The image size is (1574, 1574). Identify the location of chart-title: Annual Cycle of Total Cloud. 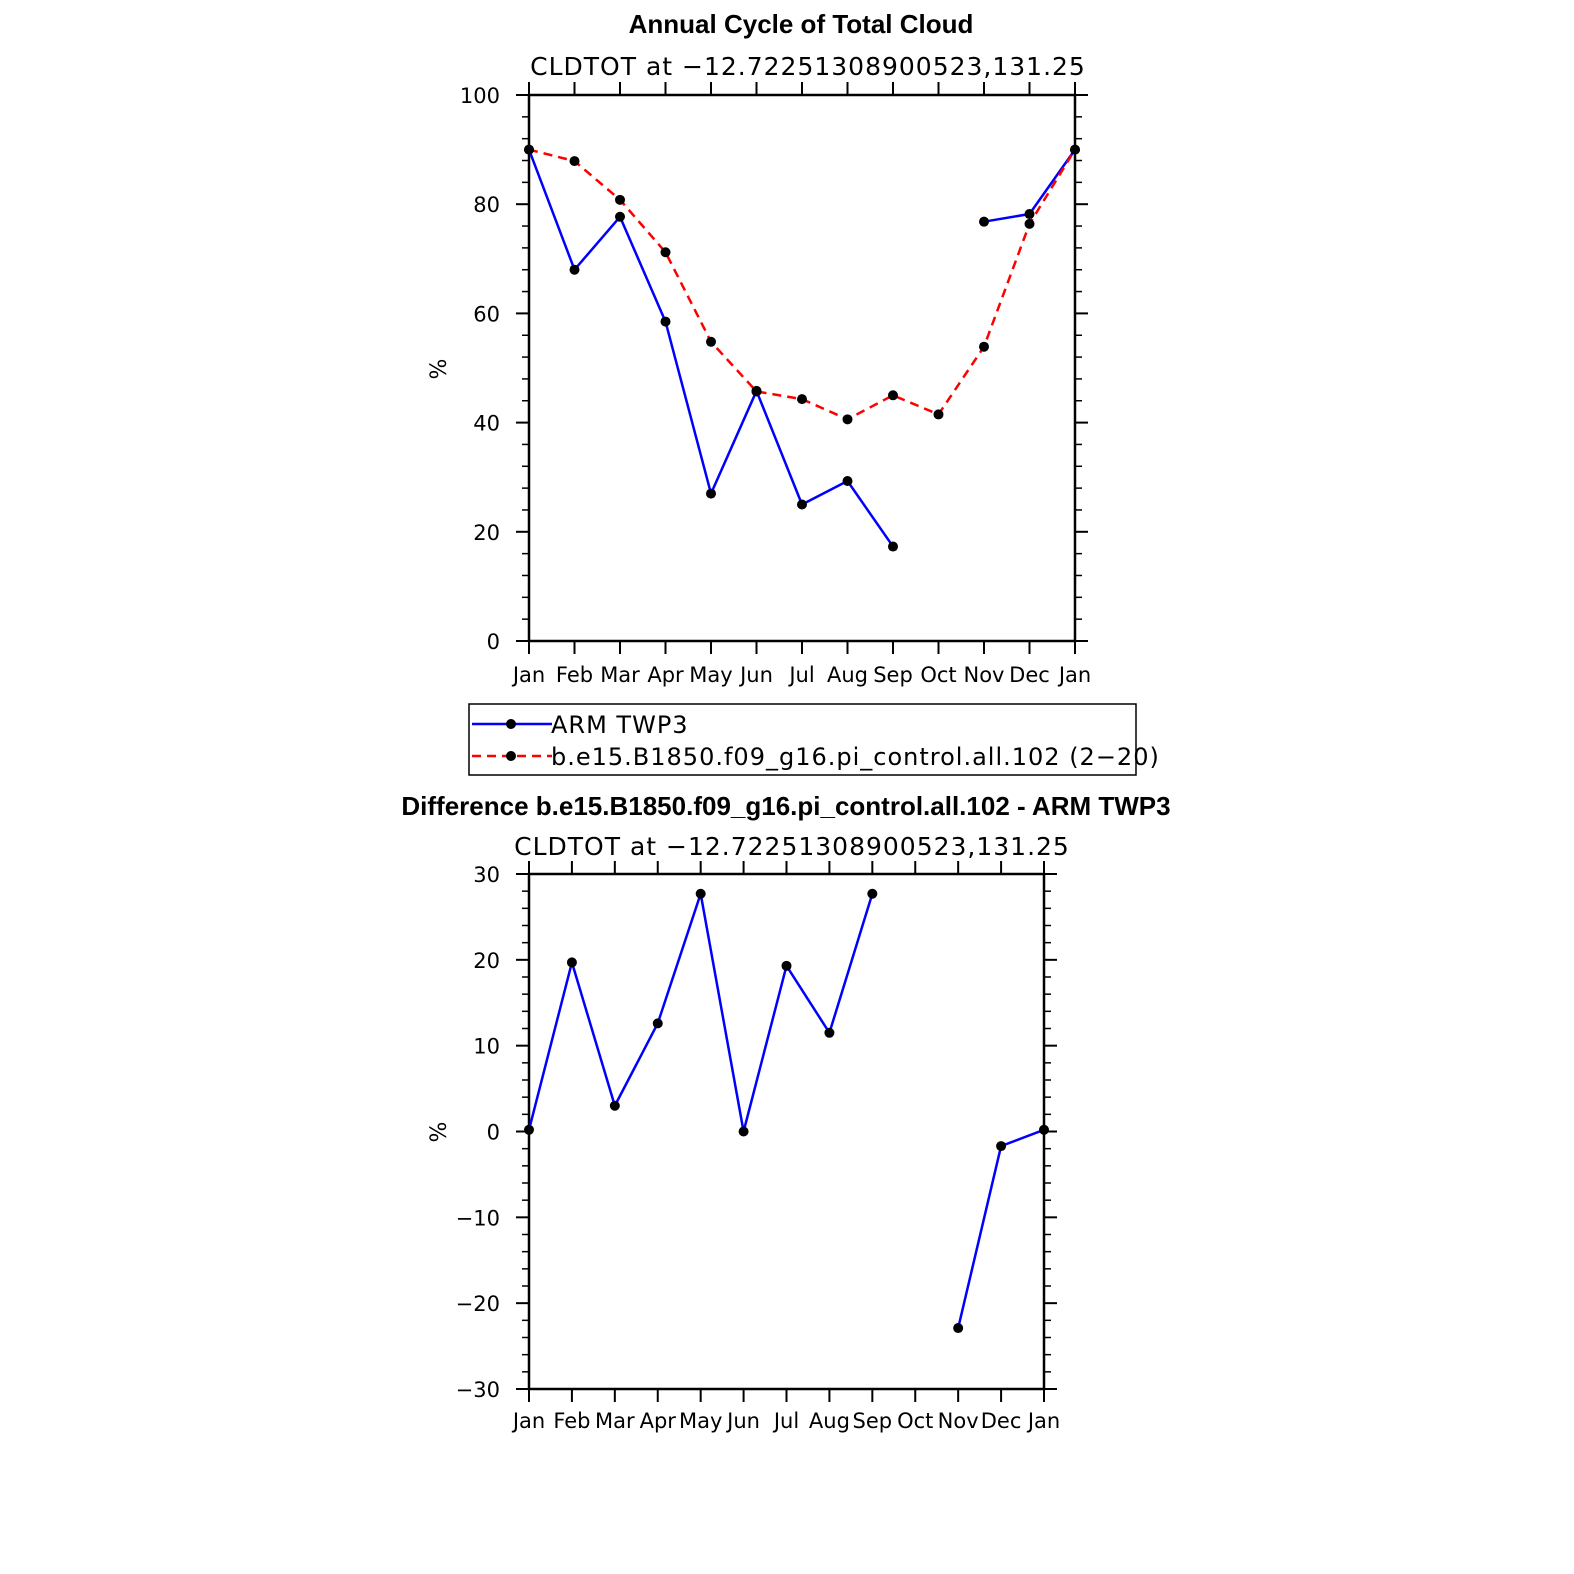
(801, 24).